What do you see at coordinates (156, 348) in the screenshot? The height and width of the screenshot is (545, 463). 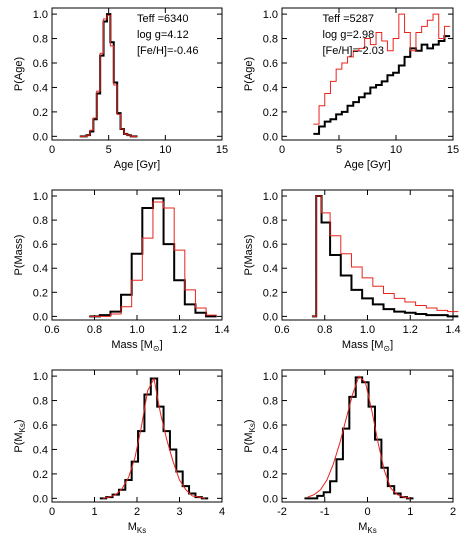 I see `x-axis-label-sub: ⊙` at bounding box center [156, 348].